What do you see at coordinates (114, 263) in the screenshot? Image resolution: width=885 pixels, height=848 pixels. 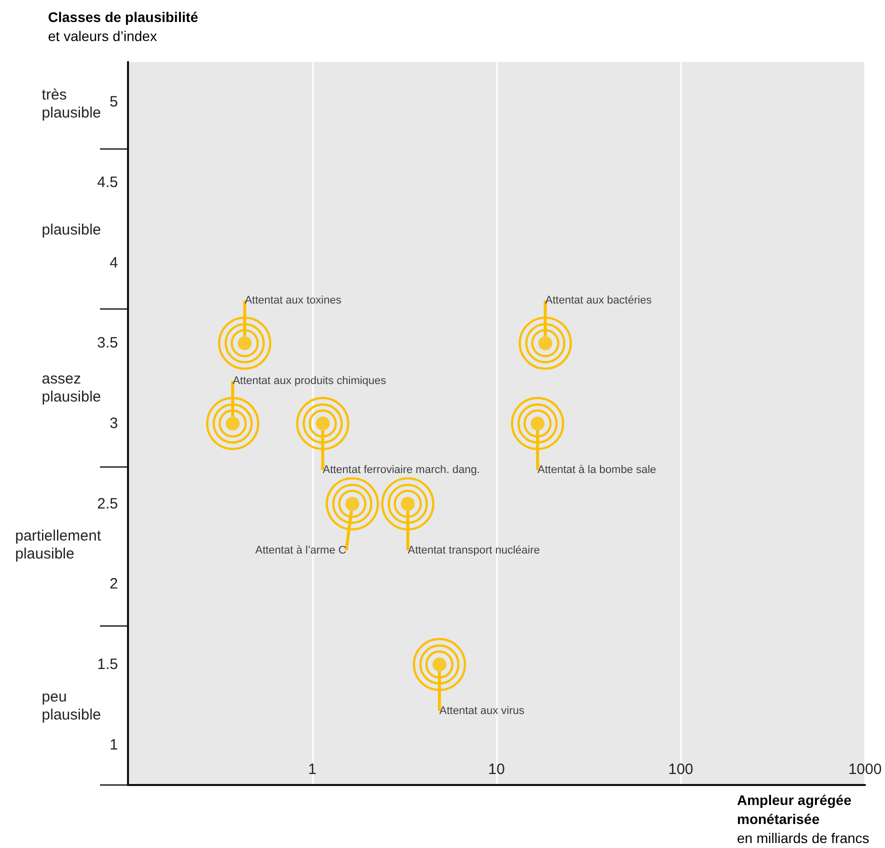 I see `y-tick-label: 4` at bounding box center [114, 263].